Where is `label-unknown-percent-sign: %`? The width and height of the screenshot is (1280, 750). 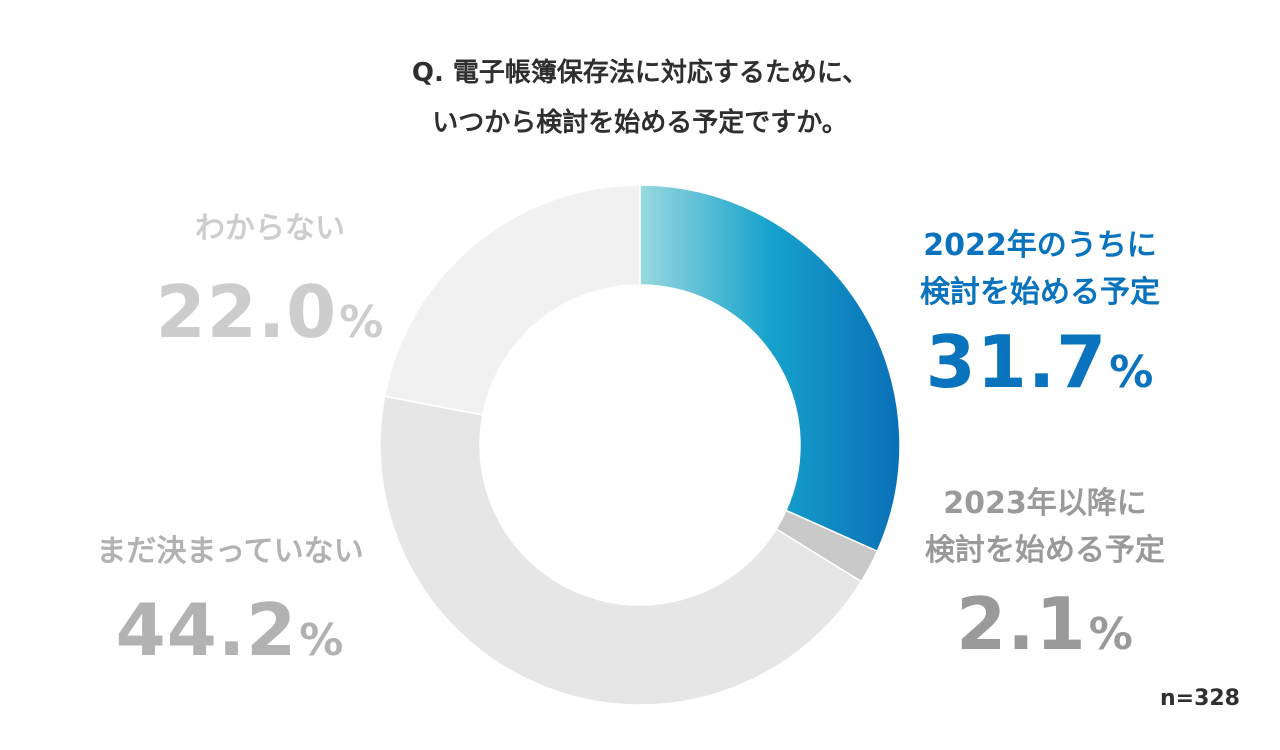
label-unknown-percent-sign: % is located at coordinates (362, 322).